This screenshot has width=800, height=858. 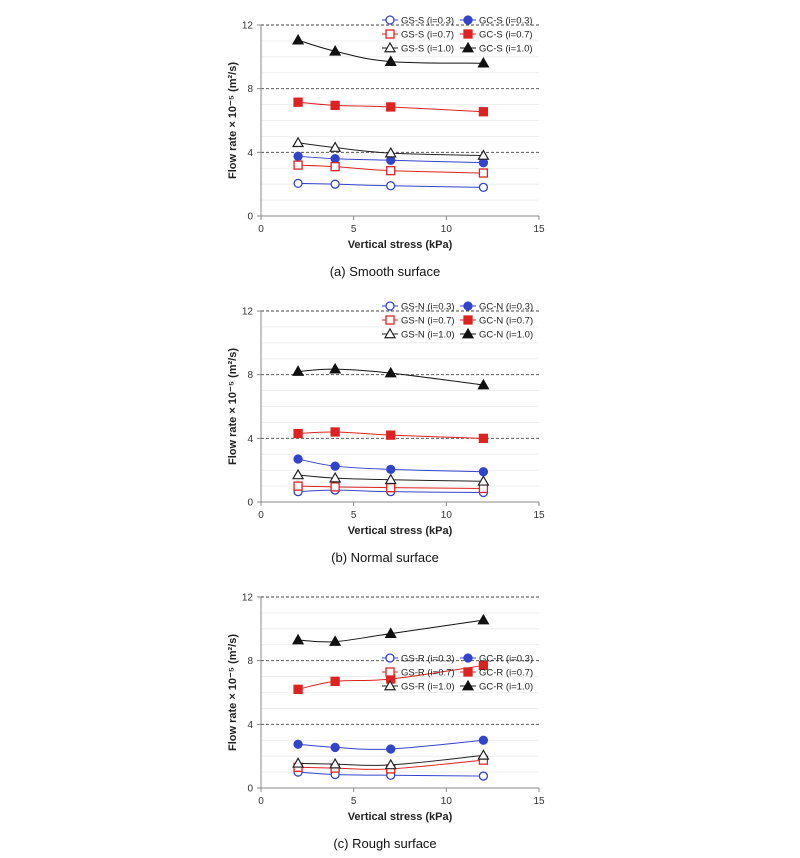 What do you see at coordinates (496, 334) in the screenshot?
I see `legend-item: GC-N (i=1.0)` at bounding box center [496, 334].